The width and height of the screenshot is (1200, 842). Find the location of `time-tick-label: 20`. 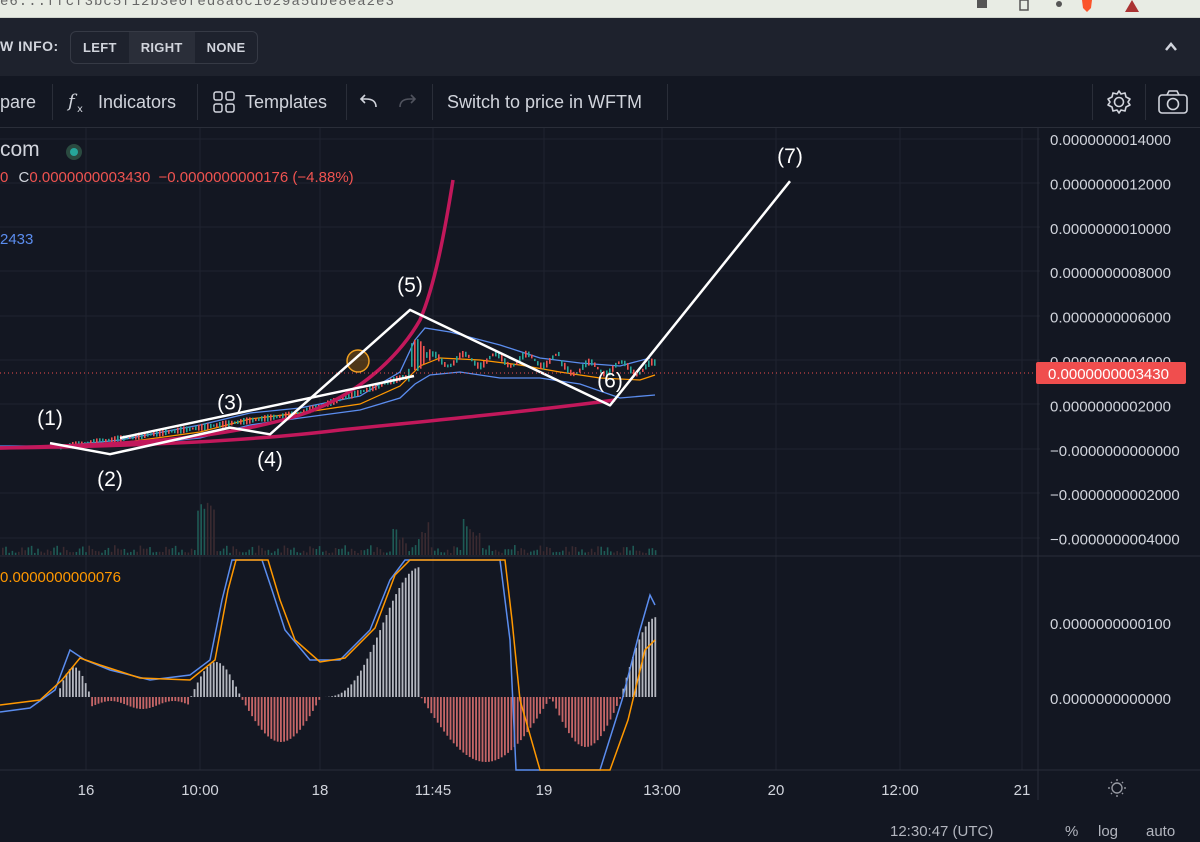

time-tick-label: 20 is located at coordinates (776, 790).